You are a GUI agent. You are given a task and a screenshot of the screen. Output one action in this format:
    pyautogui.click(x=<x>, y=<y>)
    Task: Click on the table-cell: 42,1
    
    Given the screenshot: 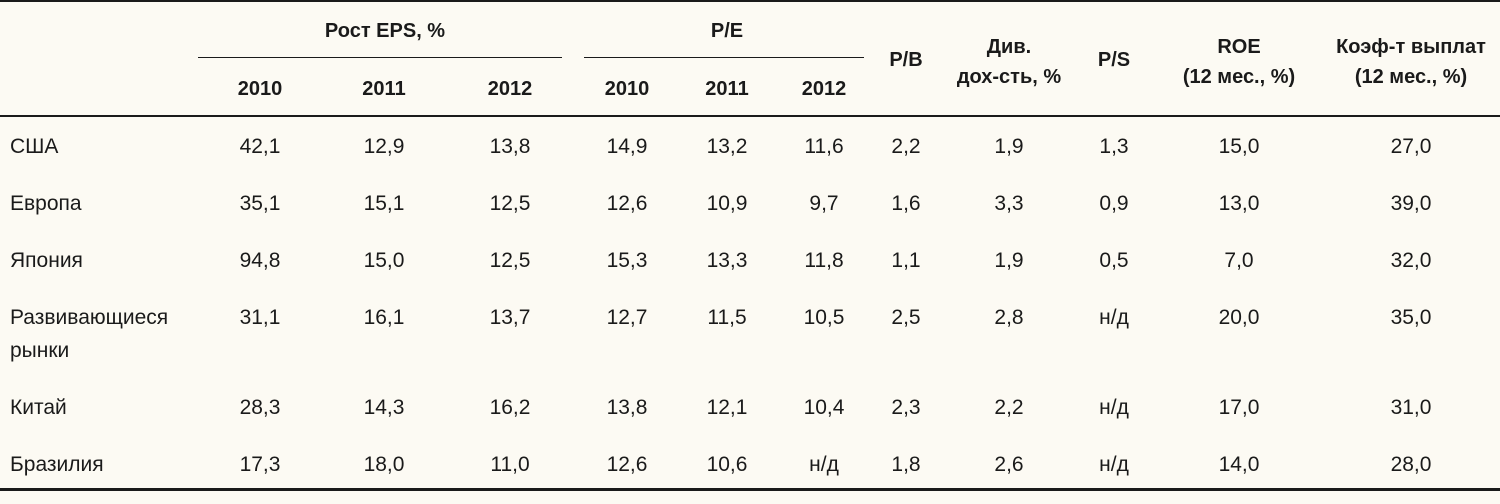 What is the action you would take?
    pyautogui.click(x=260, y=146)
    